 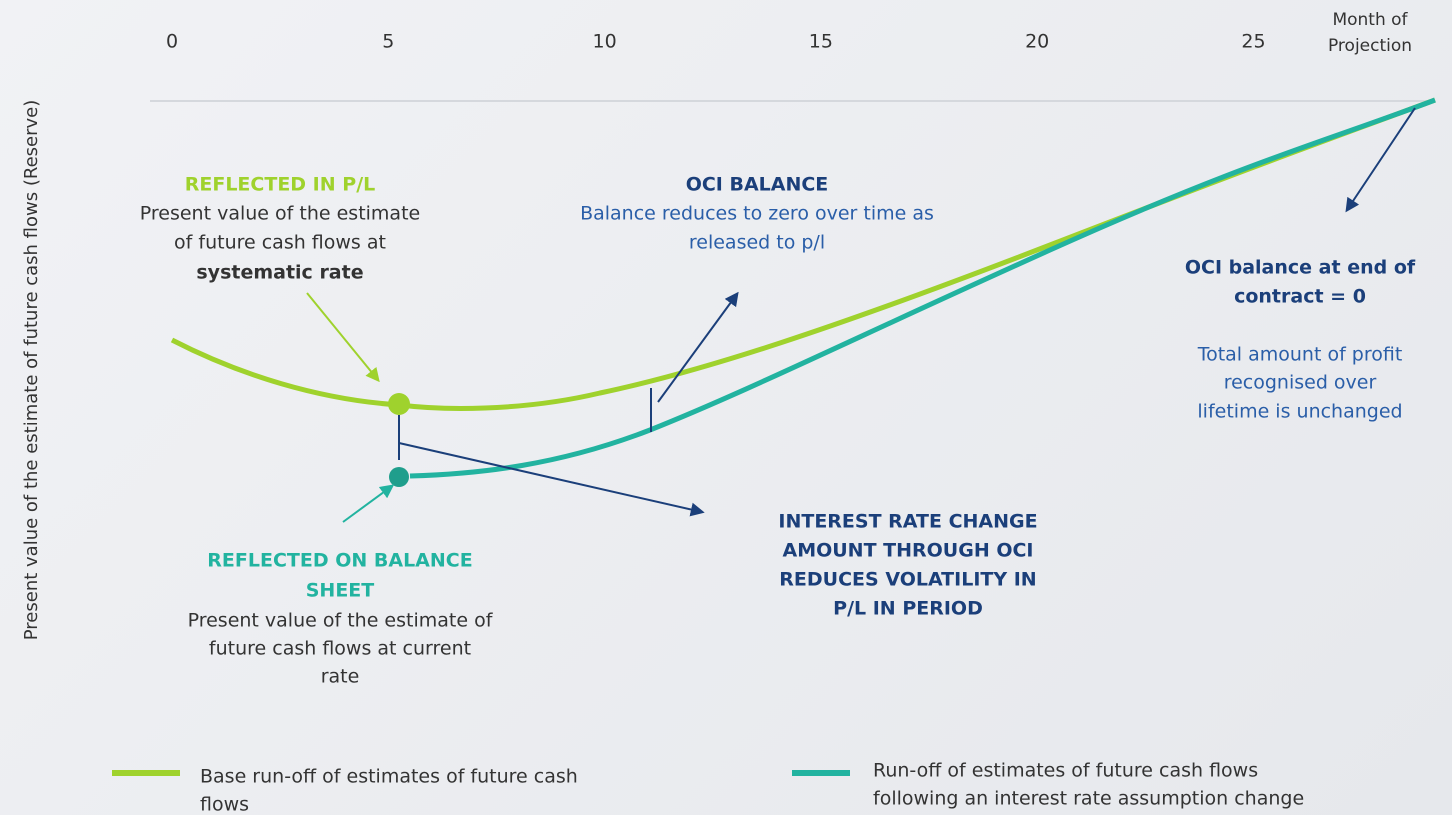 I want to click on x-tick-label: 0, so click(x=172, y=42).